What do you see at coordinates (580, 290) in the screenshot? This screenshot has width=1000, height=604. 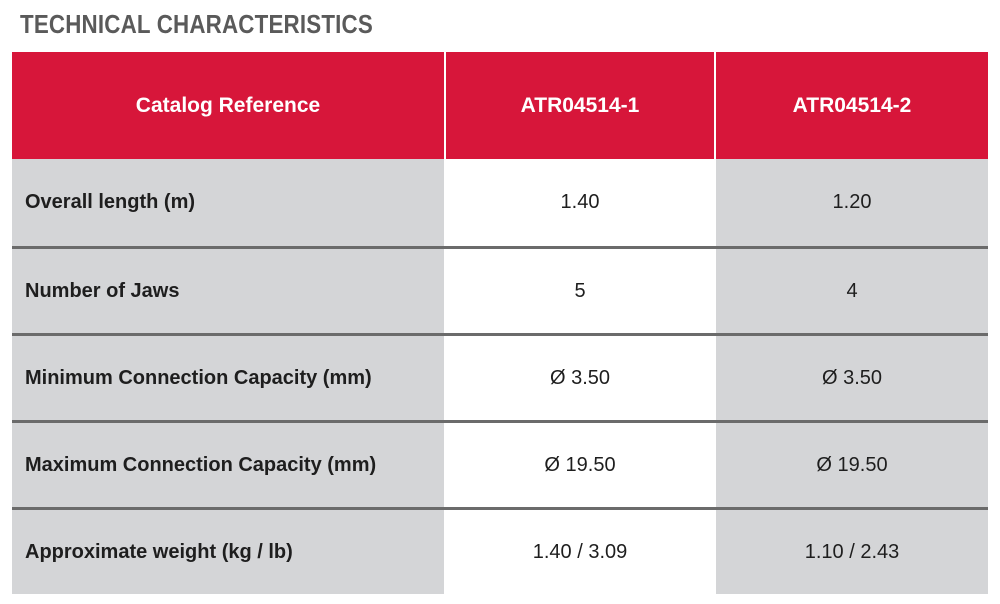 I see `cell-value: 5` at bounding box center [580, 290].